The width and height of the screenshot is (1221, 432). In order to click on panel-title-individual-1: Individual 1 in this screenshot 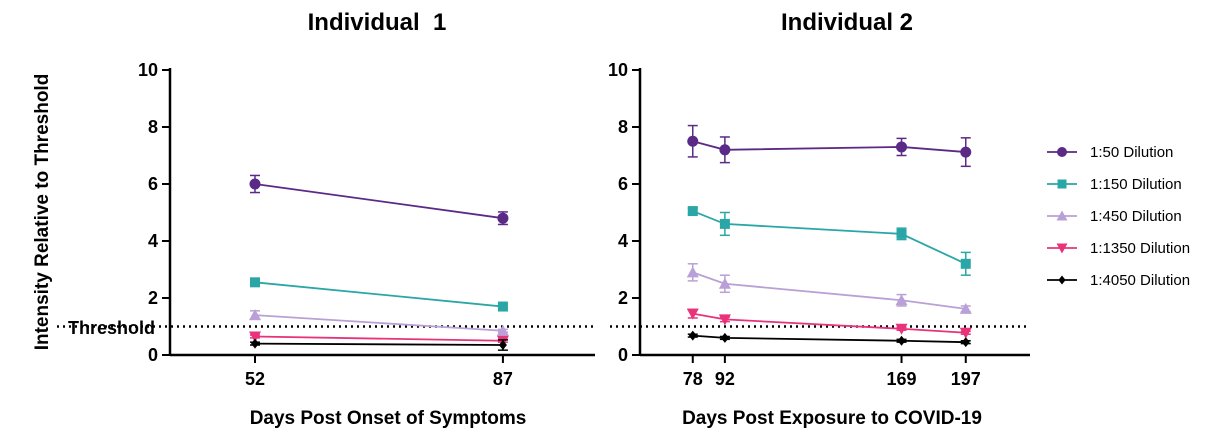, I will do `click(377, 22)`.